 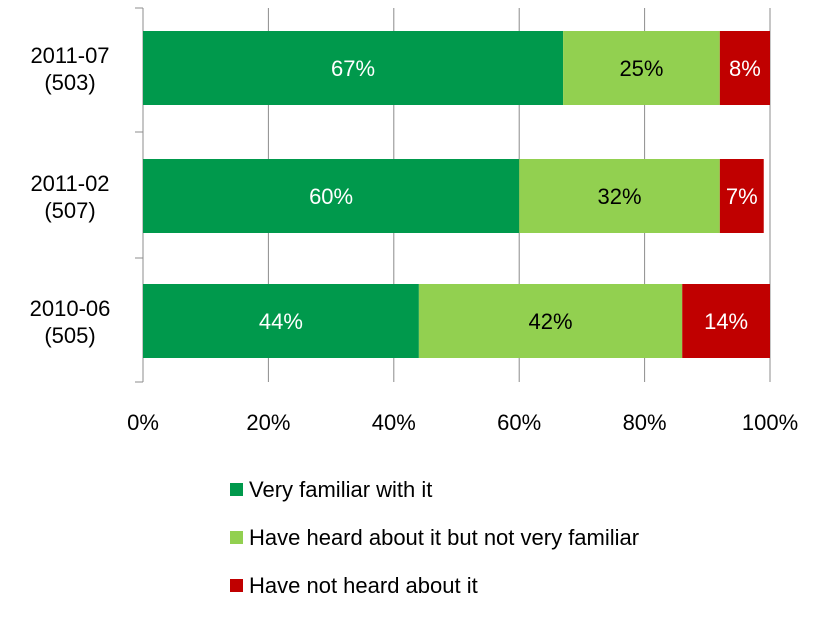 I want to click on data-label: 67%, so click(x=353, y=68).